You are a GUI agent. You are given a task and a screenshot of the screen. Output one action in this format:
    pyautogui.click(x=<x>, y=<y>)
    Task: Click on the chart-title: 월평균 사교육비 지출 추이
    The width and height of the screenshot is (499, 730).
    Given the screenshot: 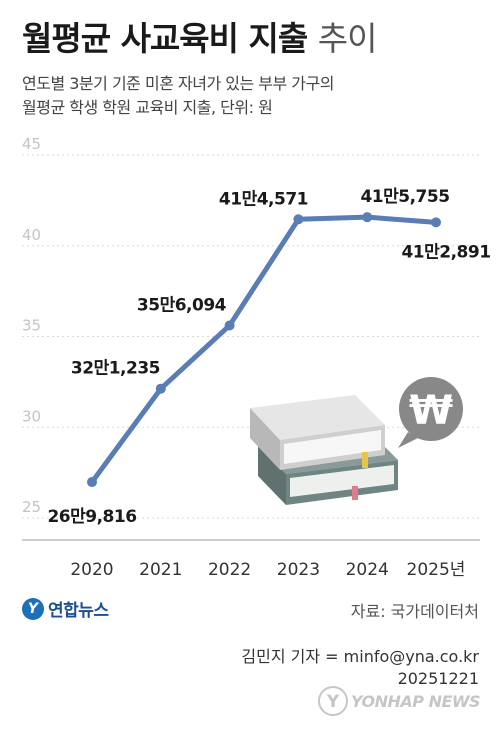 What is the action you would take?
    pyautogui.click(x=200, y=36)
    